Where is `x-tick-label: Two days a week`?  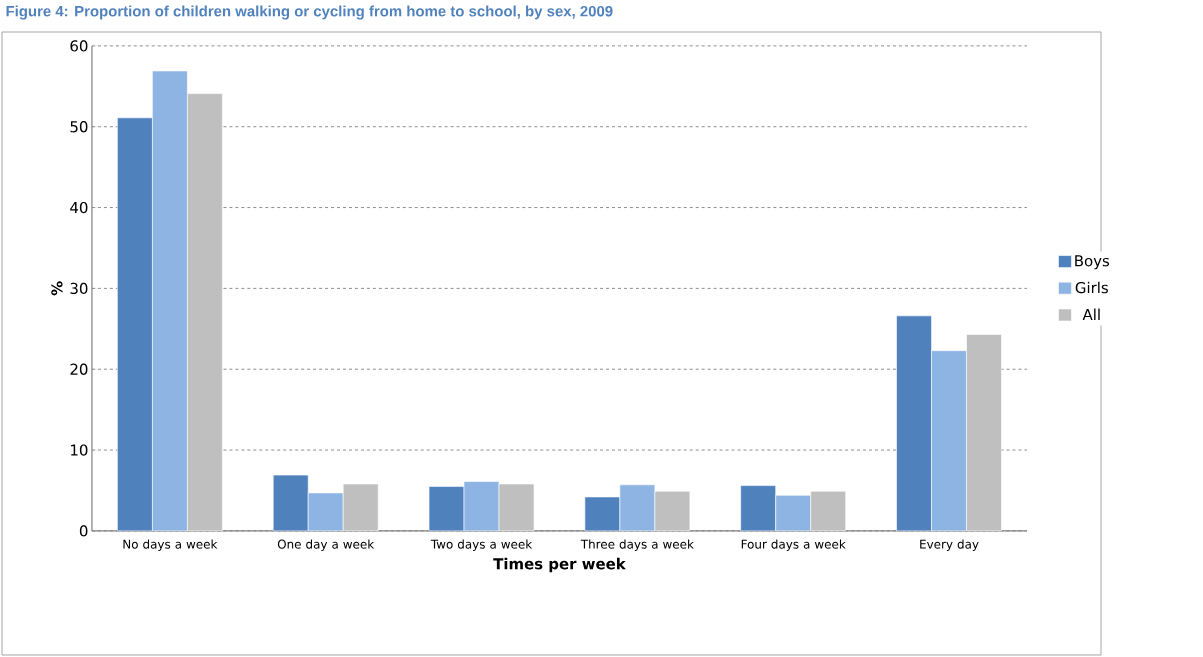
x-tick-label: Two days a week is located at coordinates (481, 545).